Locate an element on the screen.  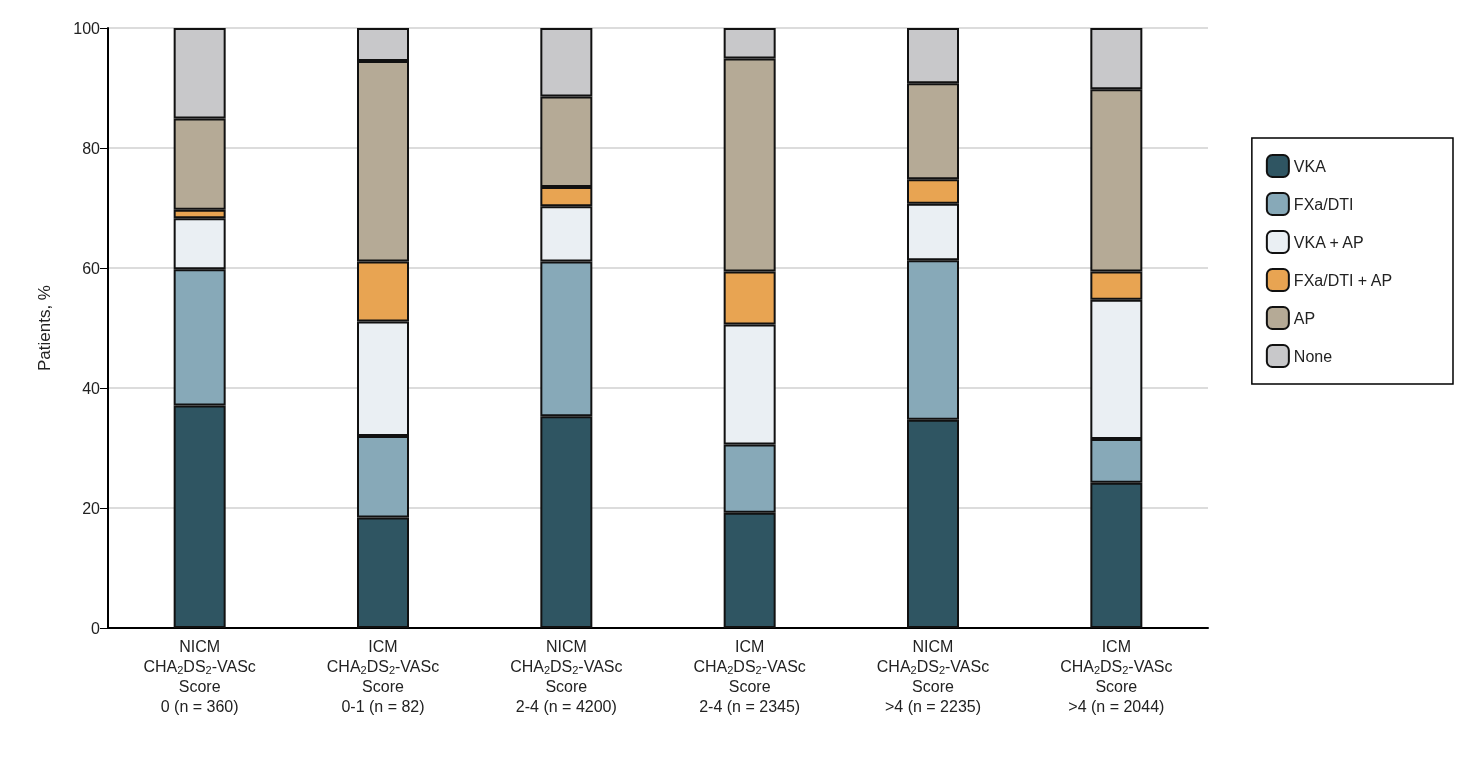
y-tick-label: 80 is located at coordinates (91, 148).